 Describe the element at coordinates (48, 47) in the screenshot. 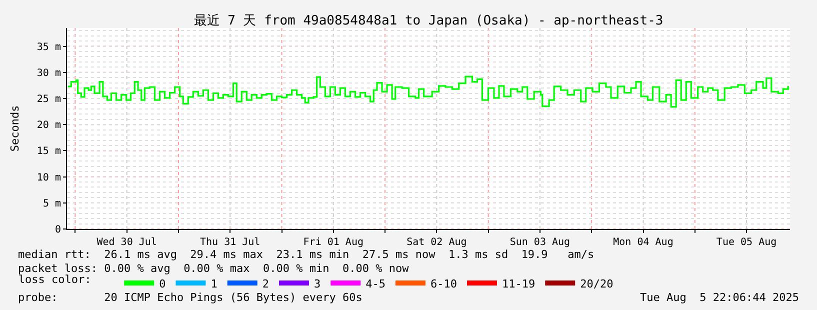

I see `y-tick-label: 35 m` at that location.